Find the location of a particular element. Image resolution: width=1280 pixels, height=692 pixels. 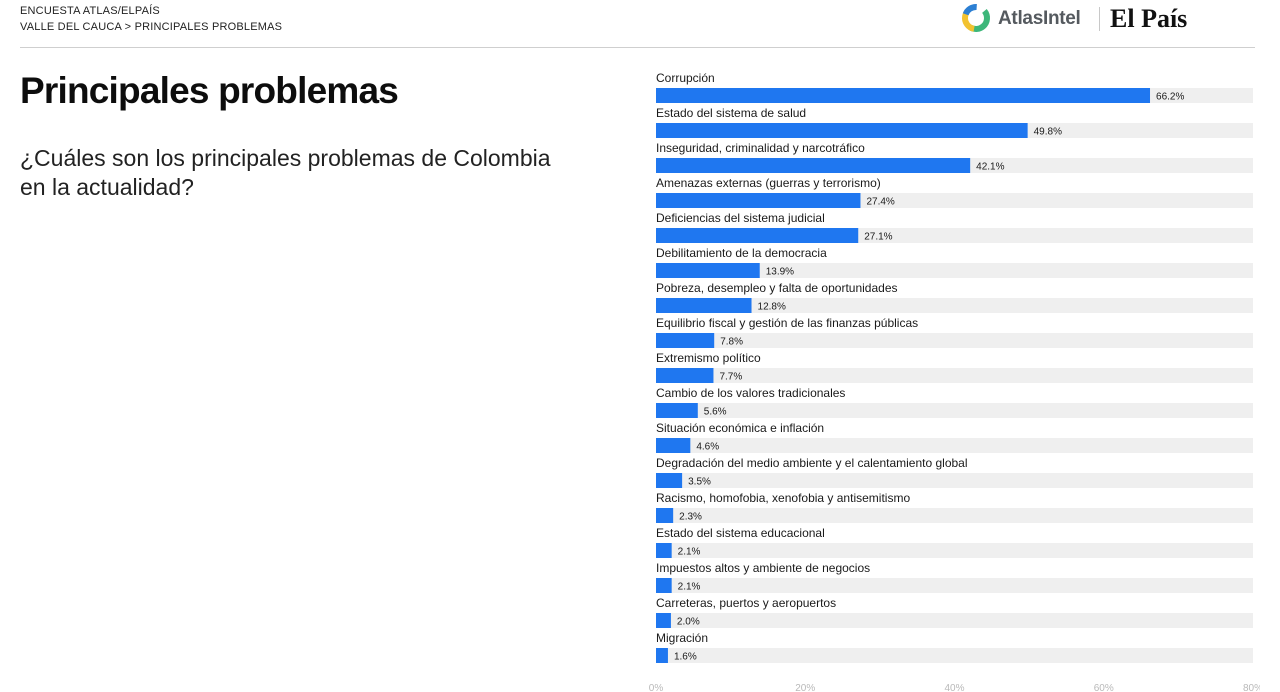

value-label: 27.1% is located at coordinates (878, 237).